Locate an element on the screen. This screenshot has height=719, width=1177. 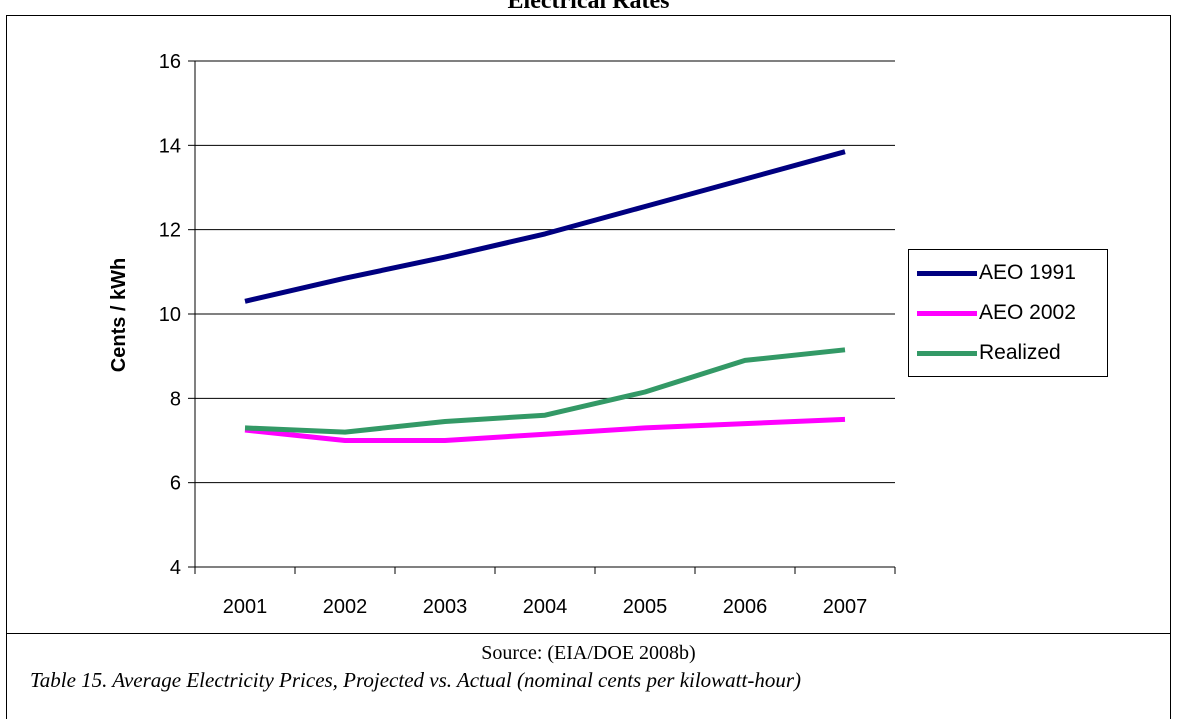
x-tick-label: 2004 is located at coordinates (545, 607).